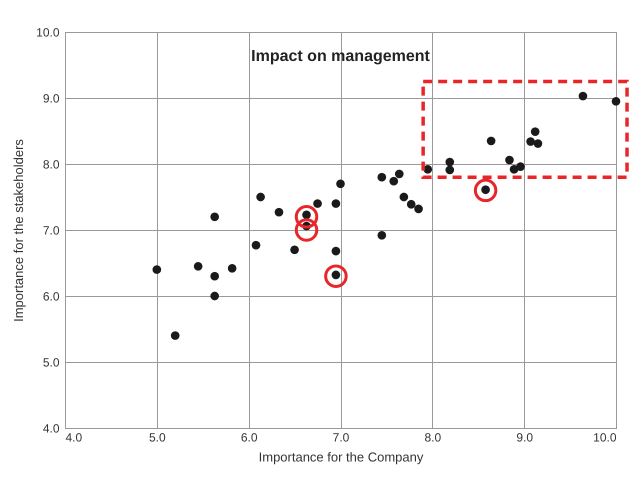 This screenshot has height=487, width=629. What do you see at coordinates (341, 437) in the screenshot?
I see `x-tick-label: 7.0` at bounding box center [341, 437].